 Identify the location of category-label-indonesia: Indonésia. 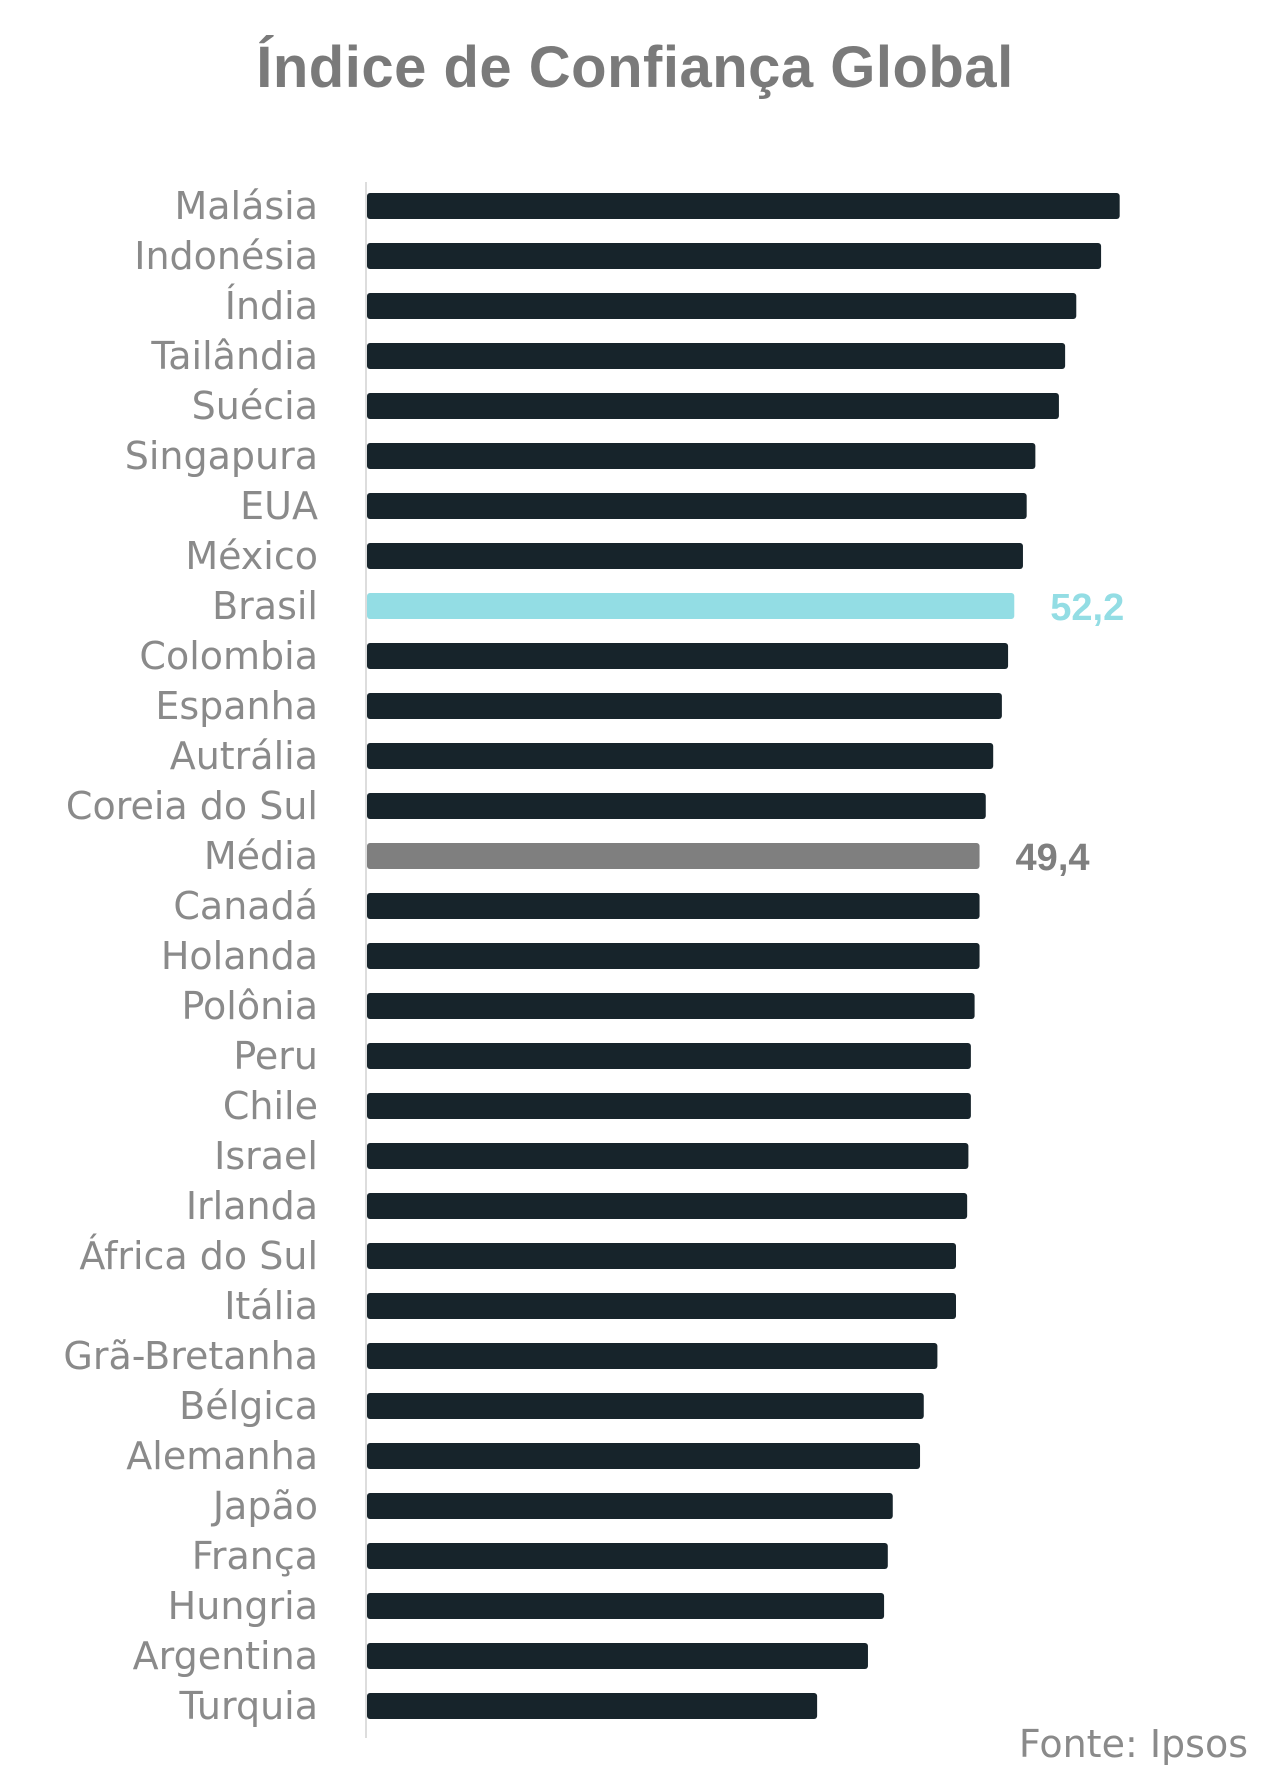
(226, 256).